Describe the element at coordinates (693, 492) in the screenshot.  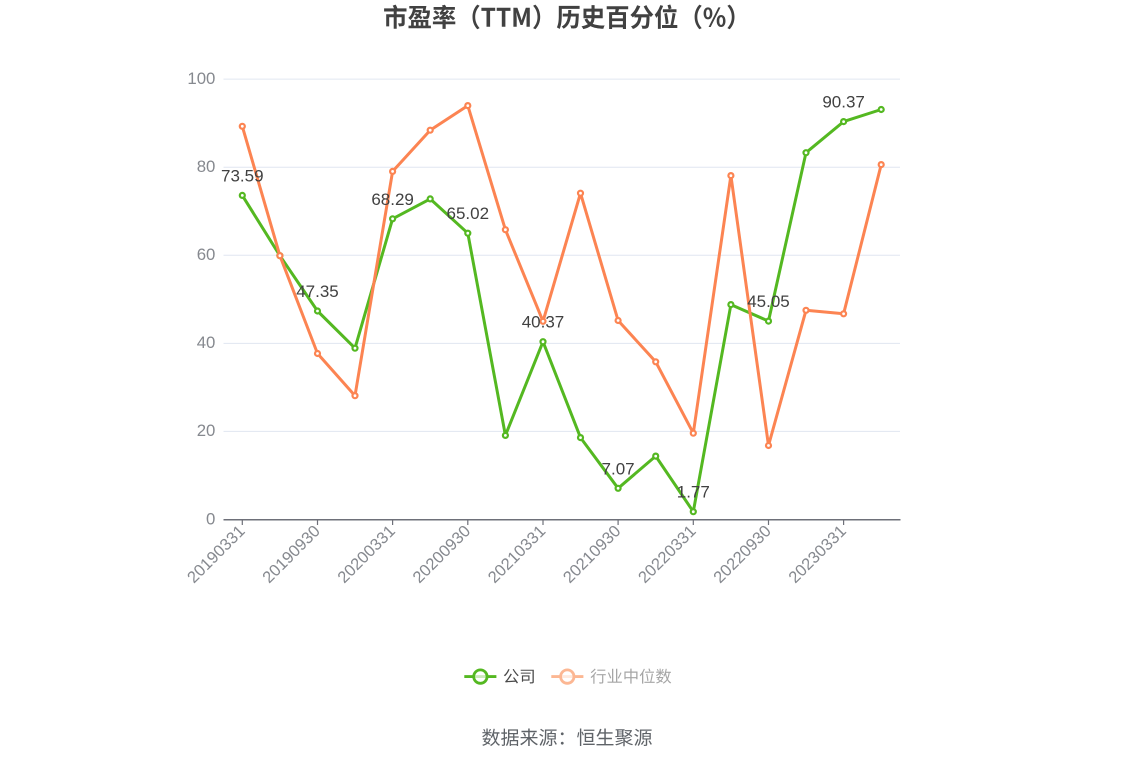
I see `svg-text: 1.77` at that location.